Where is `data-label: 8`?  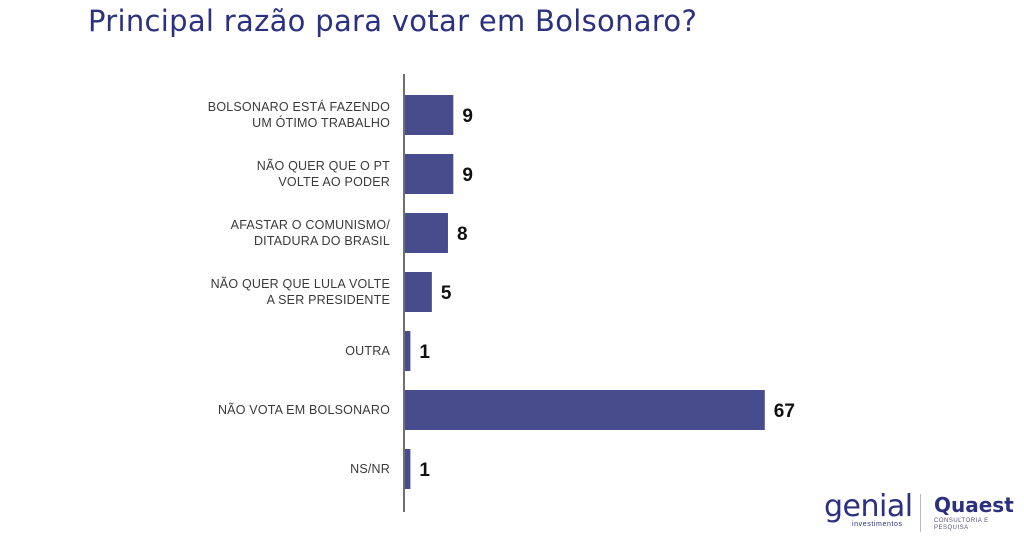 data-label: 8 is located at coordinates (462, 234).